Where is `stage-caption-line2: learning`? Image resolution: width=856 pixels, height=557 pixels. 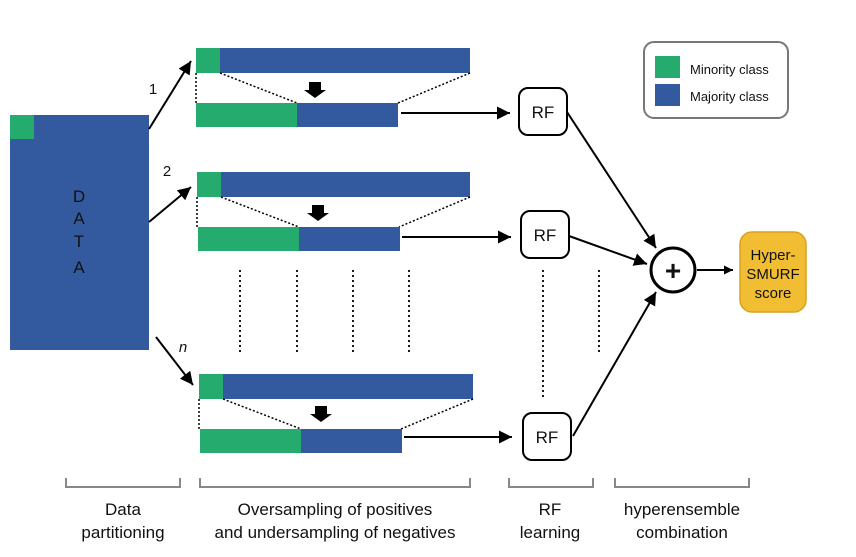 stage-caption-line2: learning is located at coordinates (550, 532).